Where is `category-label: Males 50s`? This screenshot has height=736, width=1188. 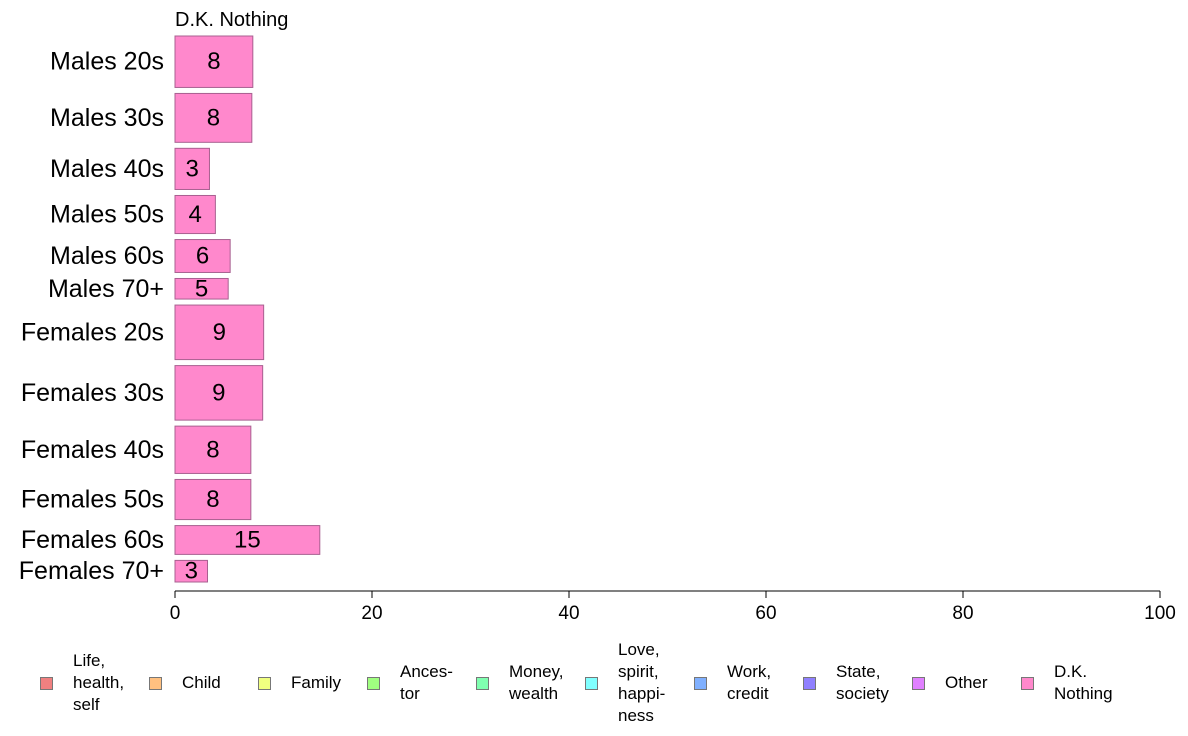 category-label: Males 50s is located at coordinates (107, 215).